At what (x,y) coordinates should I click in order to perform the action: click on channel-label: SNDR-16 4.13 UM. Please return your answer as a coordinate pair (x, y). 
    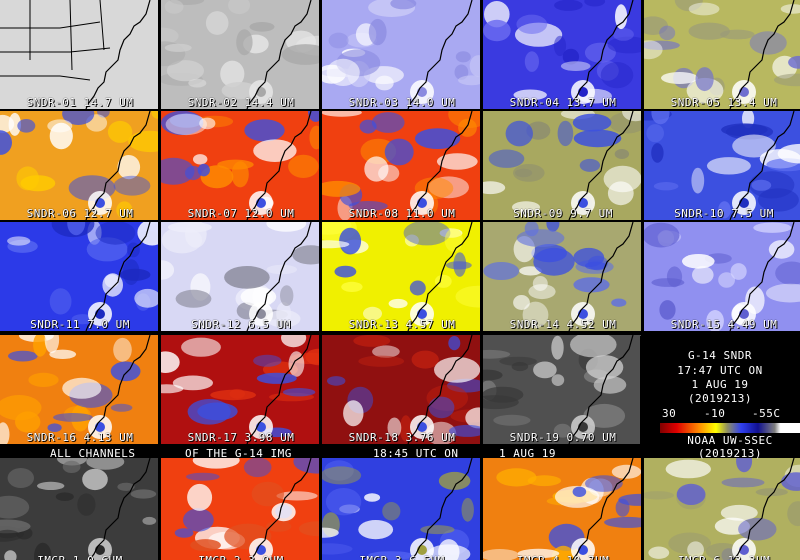
    Looking at the image, I should click on (80, 437).